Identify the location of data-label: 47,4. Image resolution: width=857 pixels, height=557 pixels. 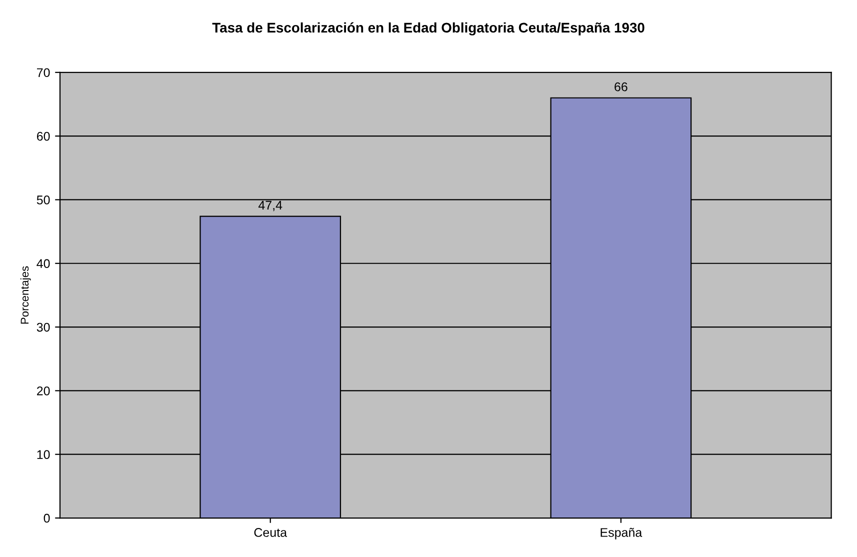
(270, 206).